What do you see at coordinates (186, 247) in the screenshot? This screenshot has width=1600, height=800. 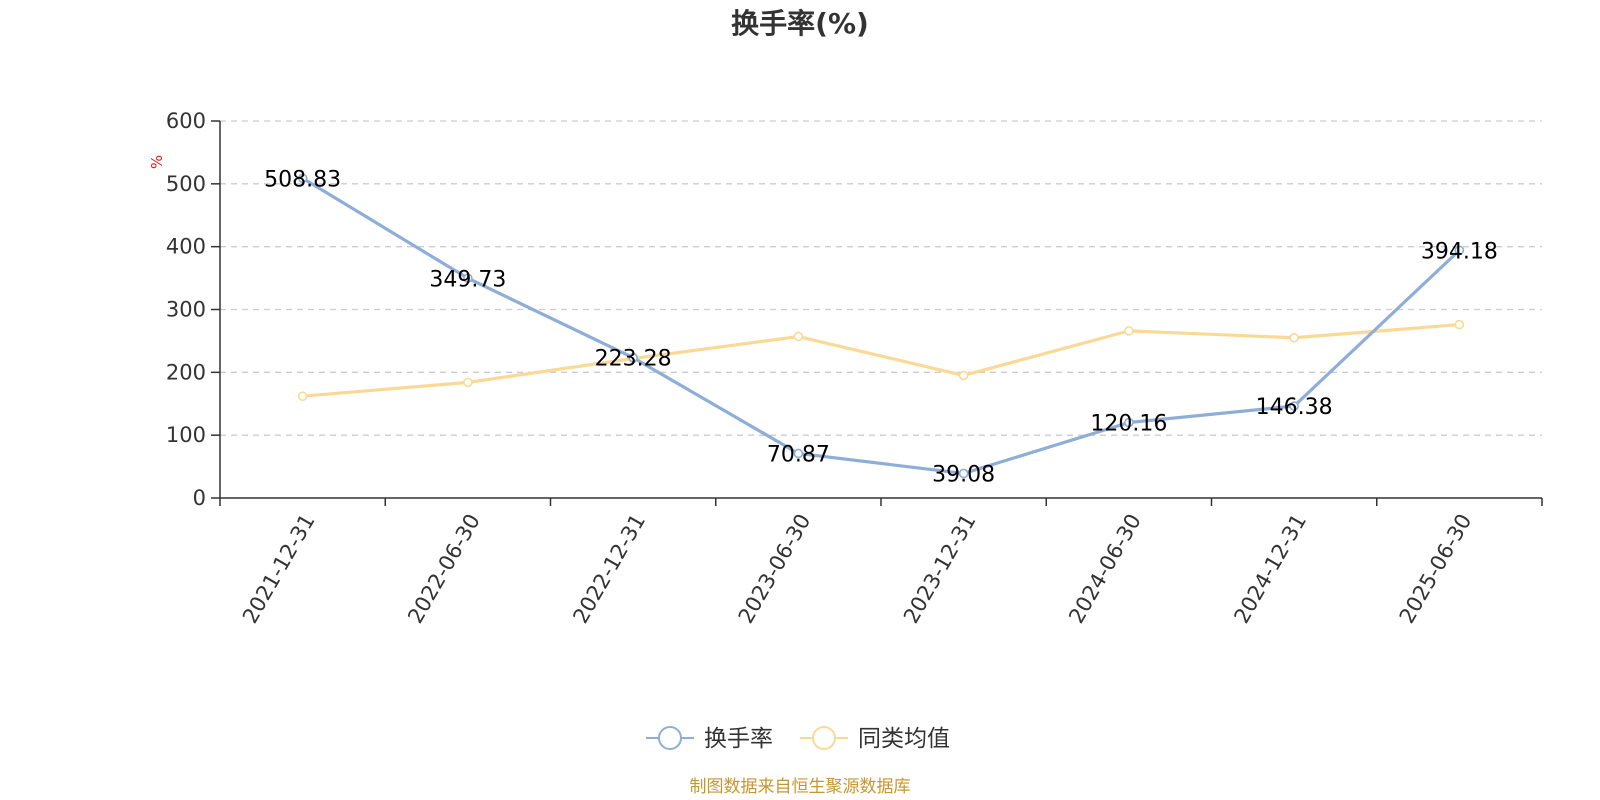 I see `y-tick-label: 400` at bounding box center [186, 247].